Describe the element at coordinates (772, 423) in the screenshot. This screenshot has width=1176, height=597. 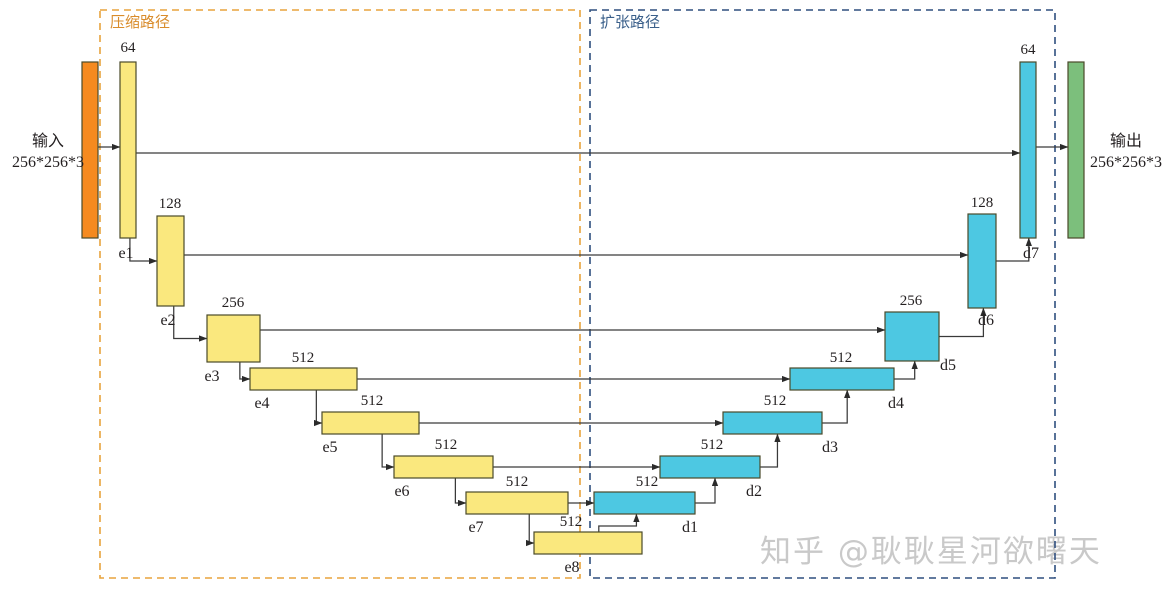
I see `decoder-block-d3-rect` at that location.